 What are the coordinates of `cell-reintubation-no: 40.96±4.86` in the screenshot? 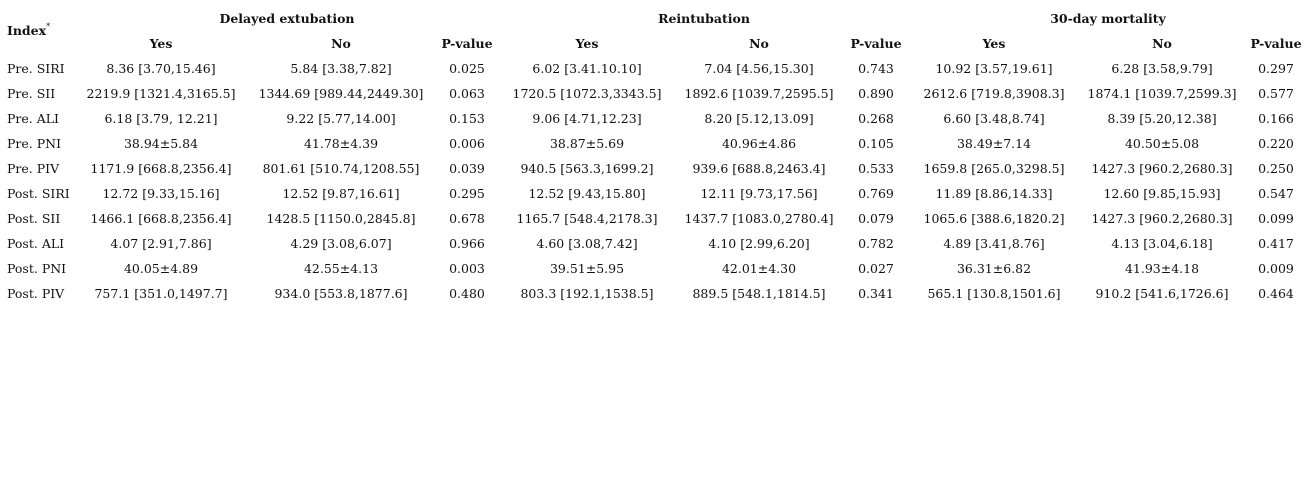 It's located at (759, 143).